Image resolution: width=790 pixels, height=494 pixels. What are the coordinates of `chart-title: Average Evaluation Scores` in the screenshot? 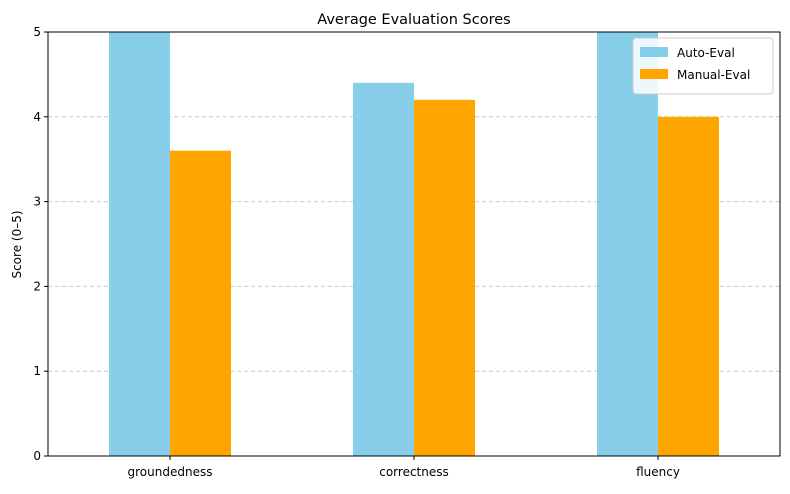 It's located at (413, 20).